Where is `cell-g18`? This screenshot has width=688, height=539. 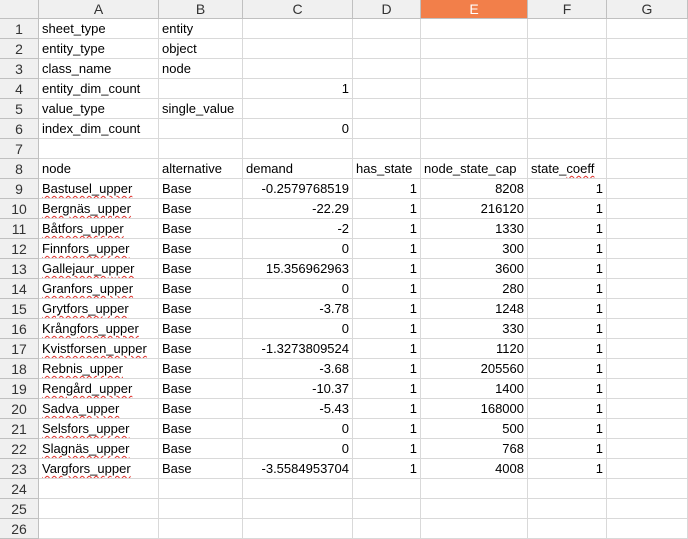 cell-g18 is located at coordinates (647, 369).